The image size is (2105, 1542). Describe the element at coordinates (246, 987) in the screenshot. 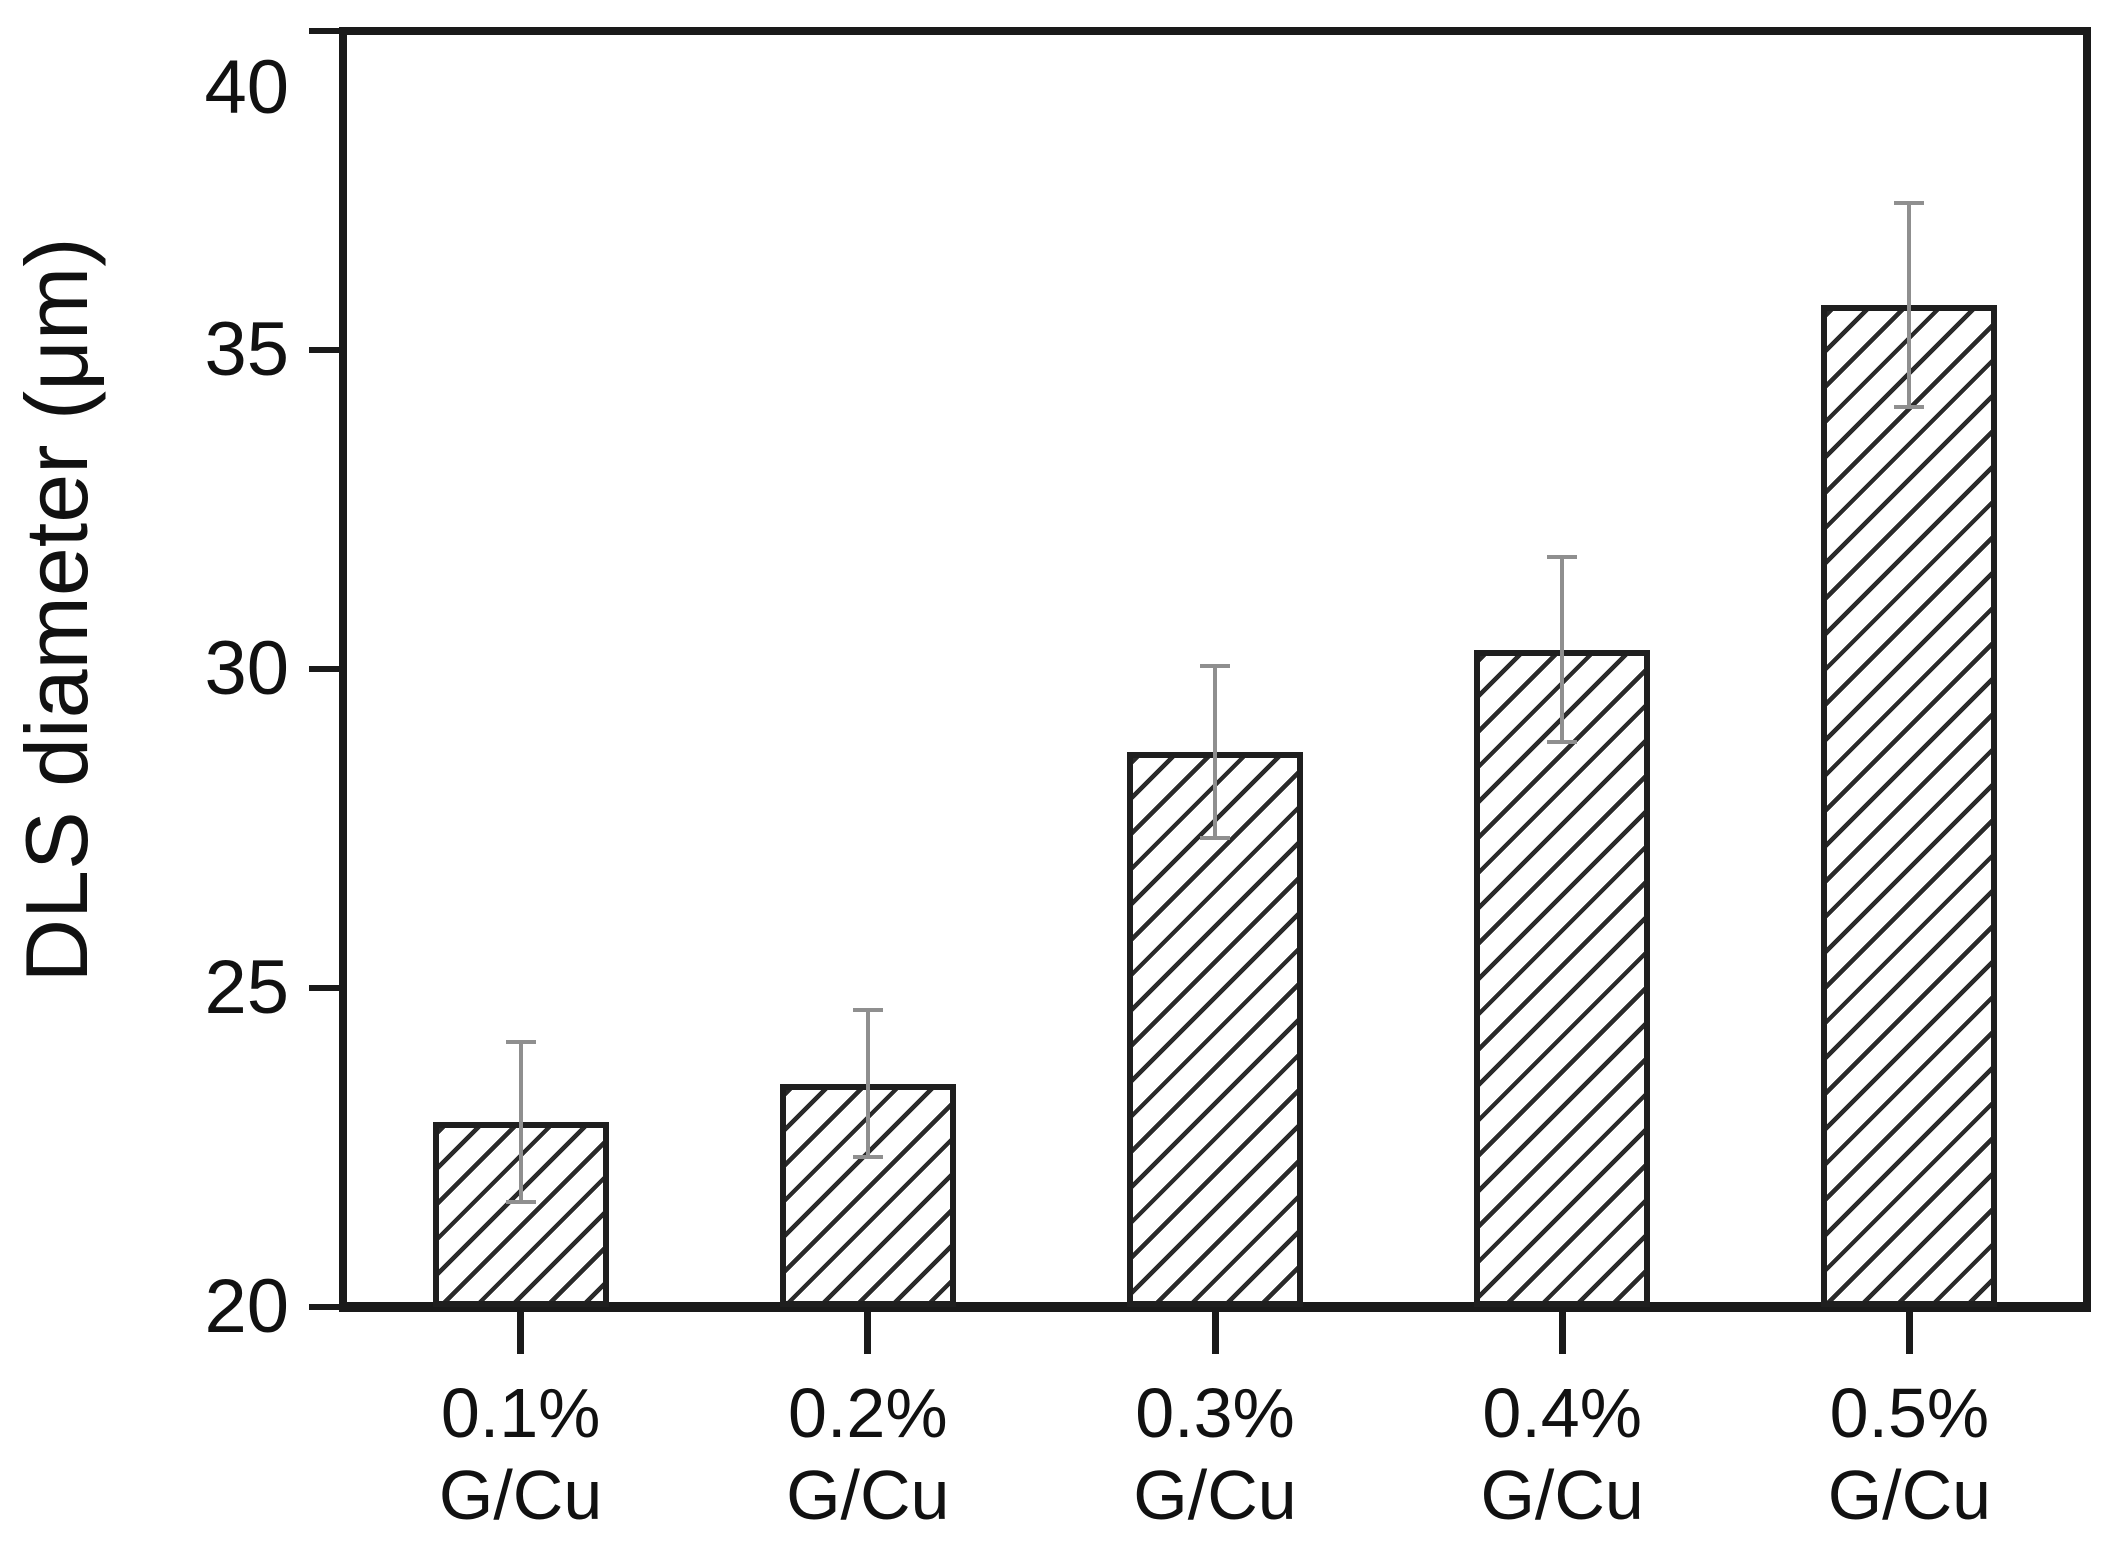

I see `y-tick-label: 25` at that location.